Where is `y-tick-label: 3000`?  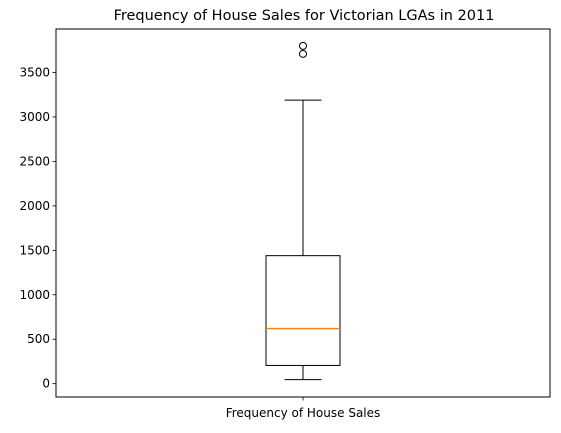 y-tick-label: 3000 is located at coordinates (34, 117).